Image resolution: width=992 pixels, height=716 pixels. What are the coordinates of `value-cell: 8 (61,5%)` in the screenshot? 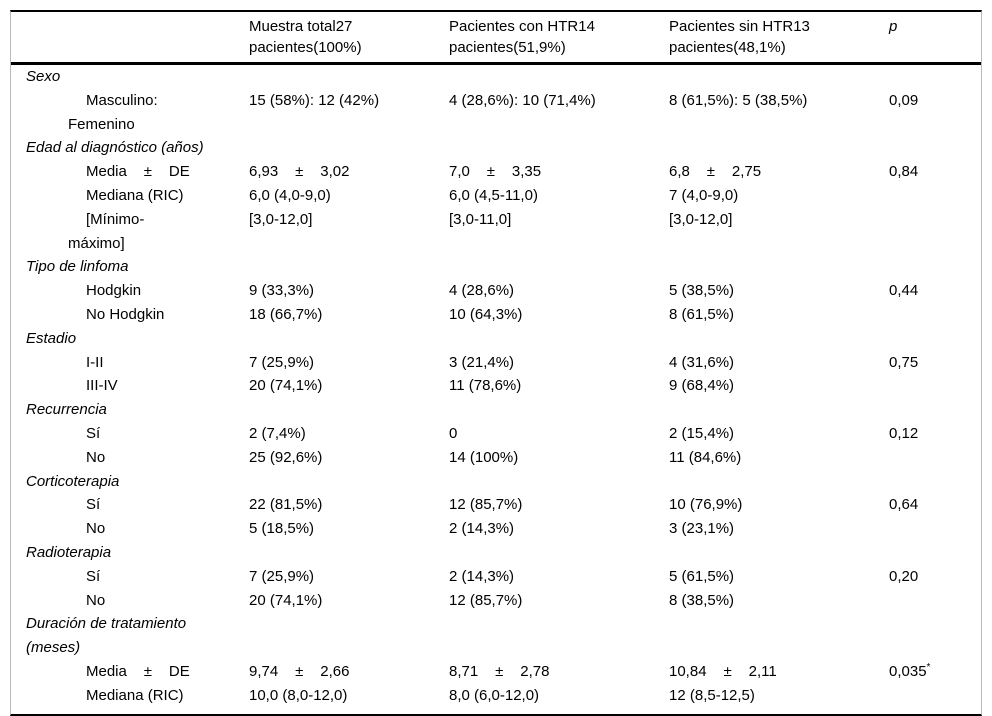 It's located at (774, 315).